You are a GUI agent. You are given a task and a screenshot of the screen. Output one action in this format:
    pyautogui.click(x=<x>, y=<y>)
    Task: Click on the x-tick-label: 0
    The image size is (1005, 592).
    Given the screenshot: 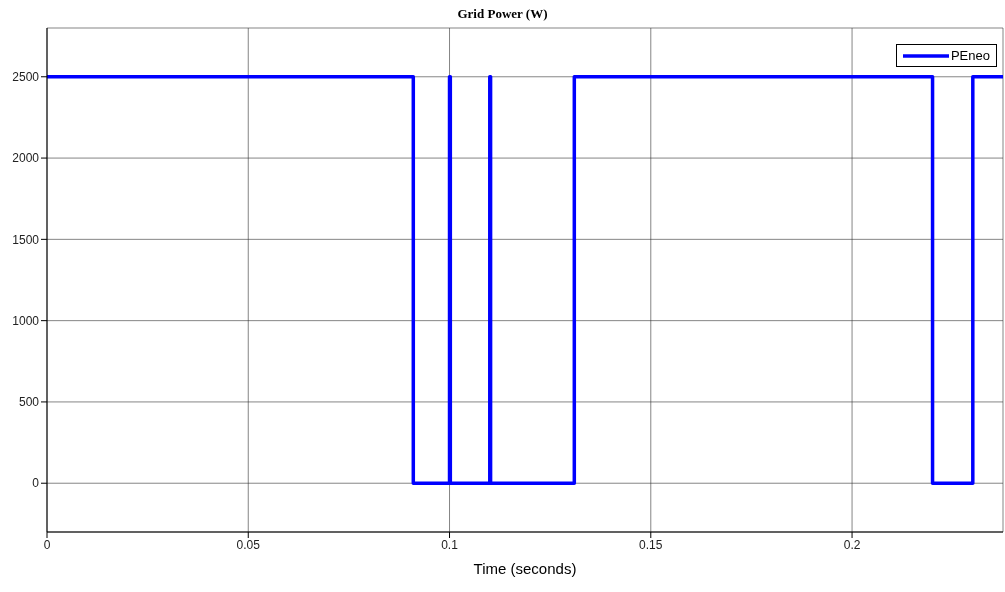 What is the action you would take?
    pyautogui.click(x=47, y=544)
    